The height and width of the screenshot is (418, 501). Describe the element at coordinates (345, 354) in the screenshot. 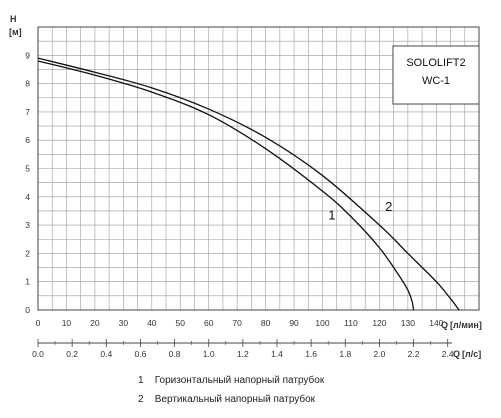

I see `x2-tick-label: 1.8` at that location.